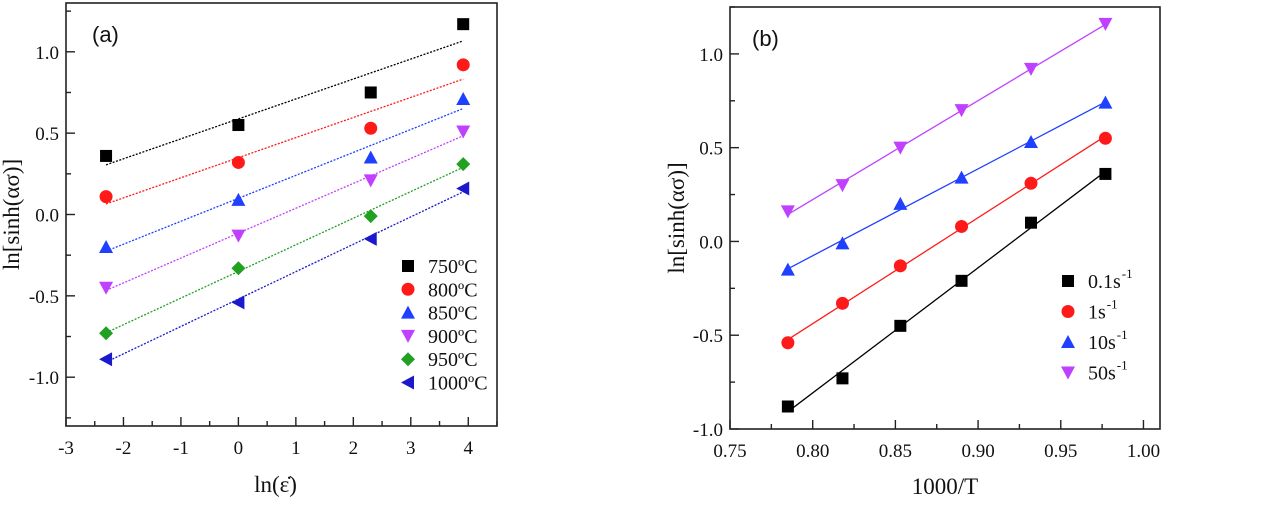 The width and height of the screenshot is (1280, 506). What do you see at coordinates (945, 486) in the screenshot?
I see `x-axis-title: 1000/T` at bounding box center [945, 486].